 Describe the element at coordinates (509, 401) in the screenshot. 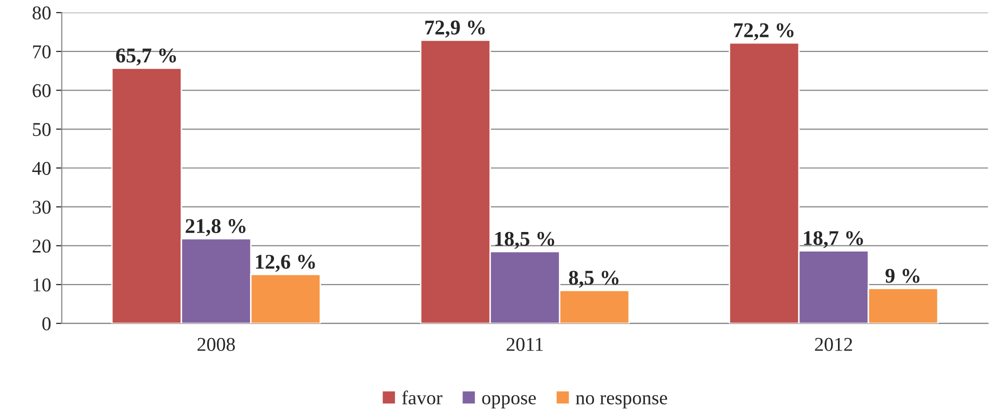

I see `legend-label: oppose` at that location.